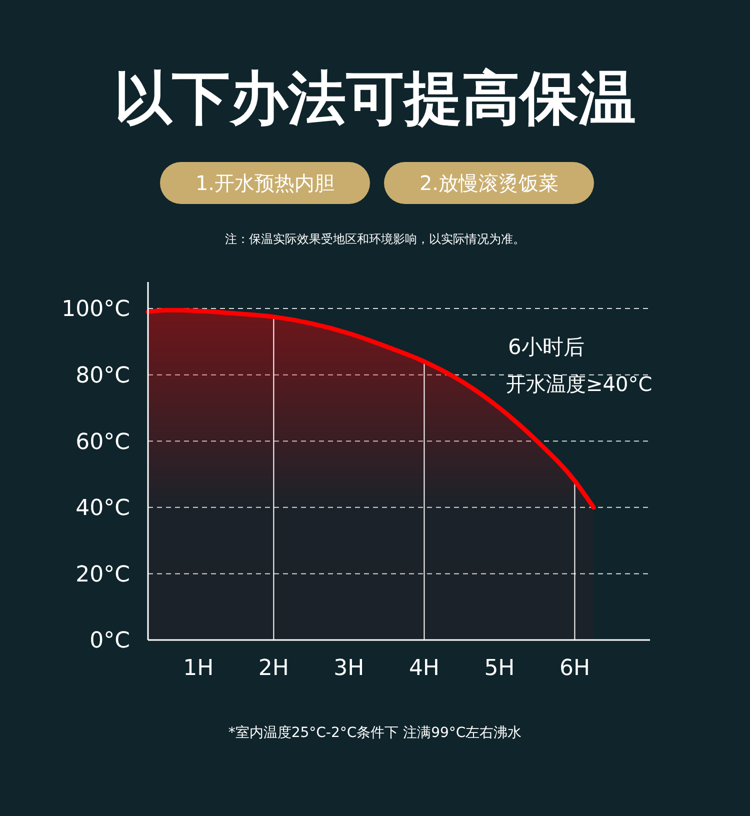 This screenshot has height=816, width=750. What do you see at coordinates (489, 183) in the screenshot?
I see `text: 2.放慢滚烫饭菜` at bounding box center [489, 183].